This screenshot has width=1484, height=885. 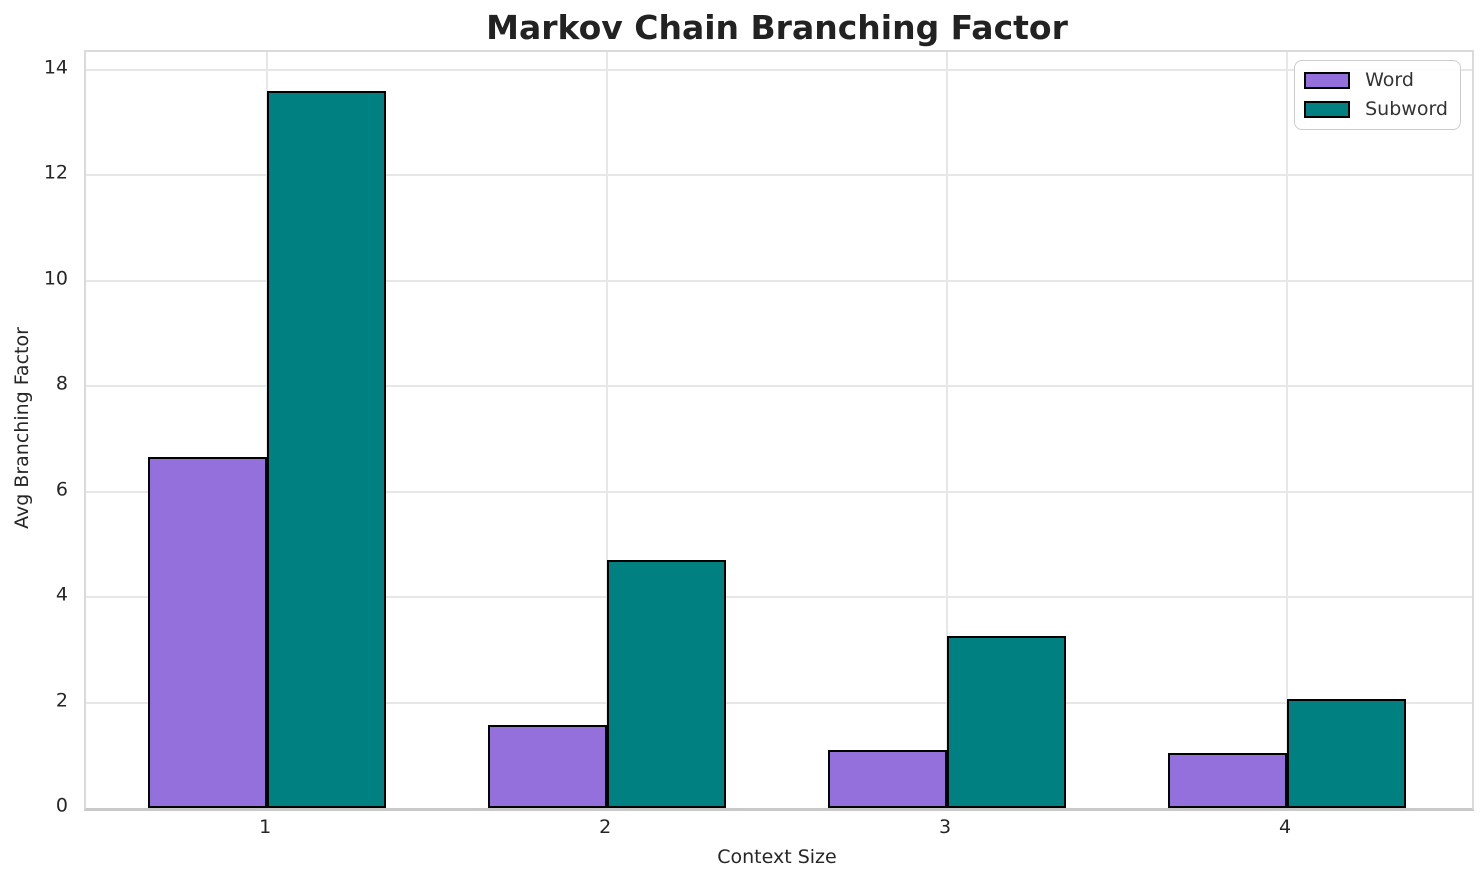 What do you see at coordinates (945, 827) in the screenshot?
I see `x-tick-label-3: 3` at bounding box center [945, 827].